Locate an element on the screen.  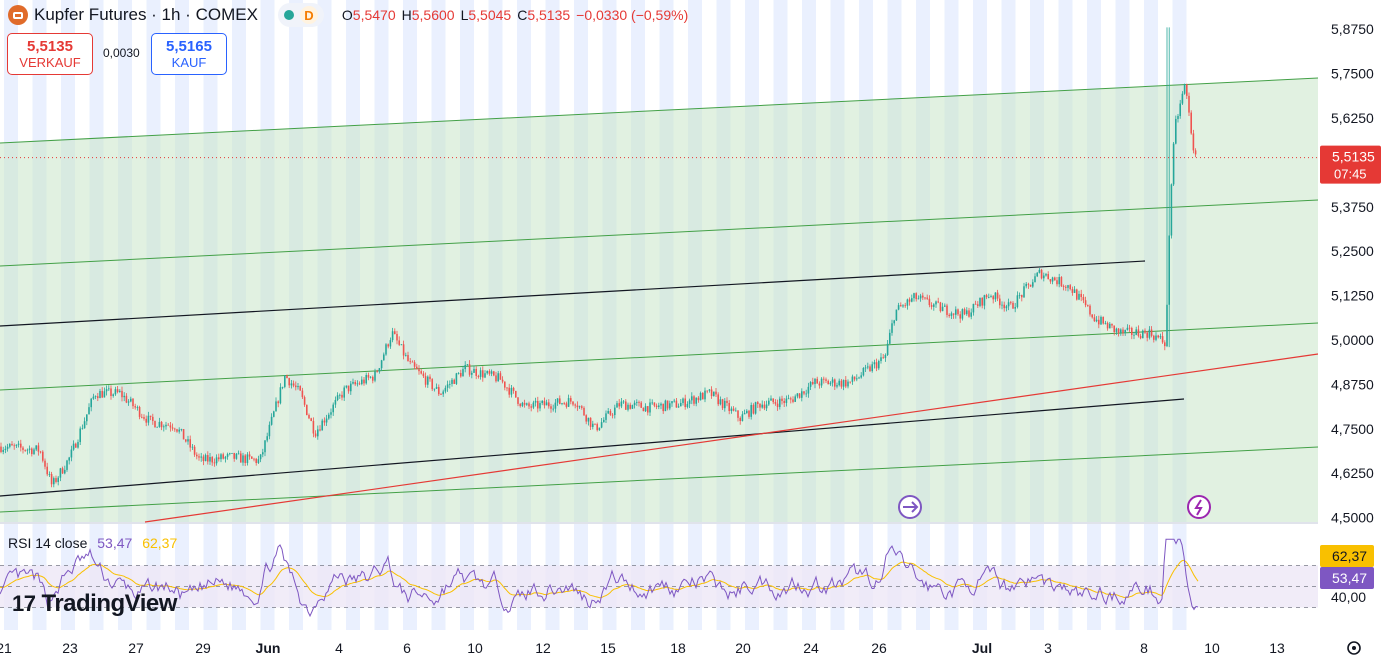
rsi-tag-value: 53,47 is located at coordinates (1349, 578).